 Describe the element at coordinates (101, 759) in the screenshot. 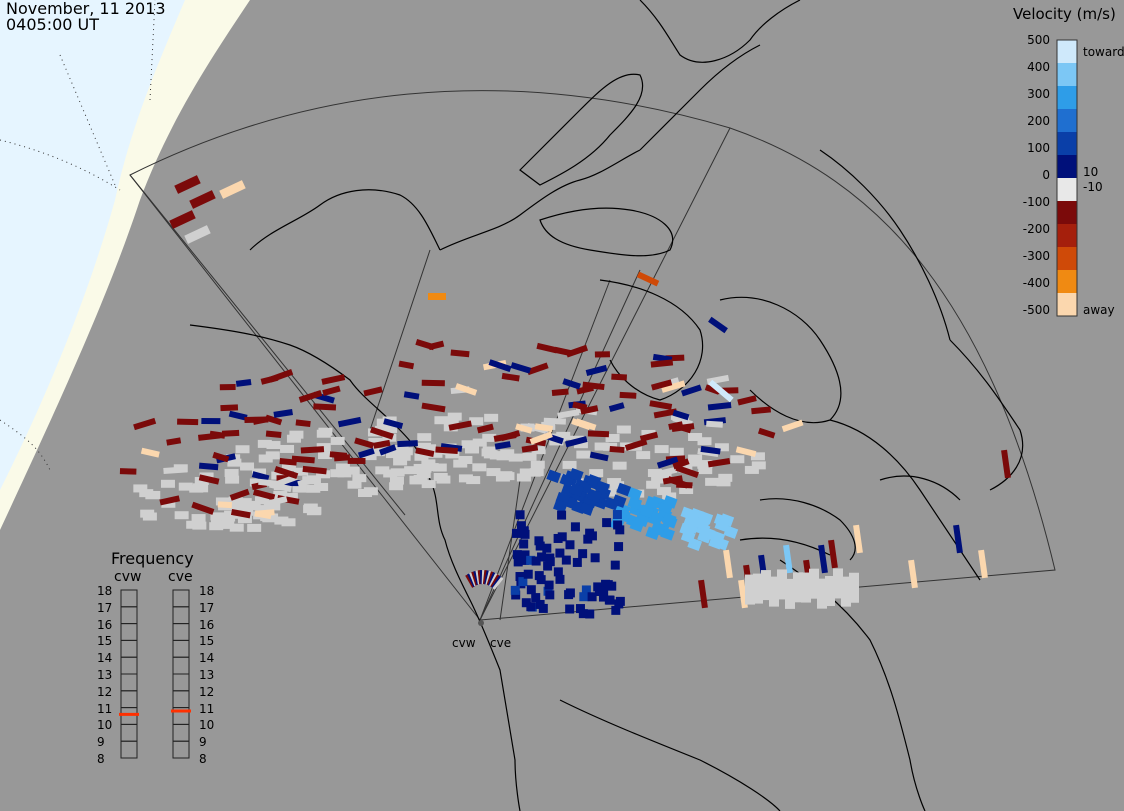

I see `frequency-tick-label: 8` at that location.